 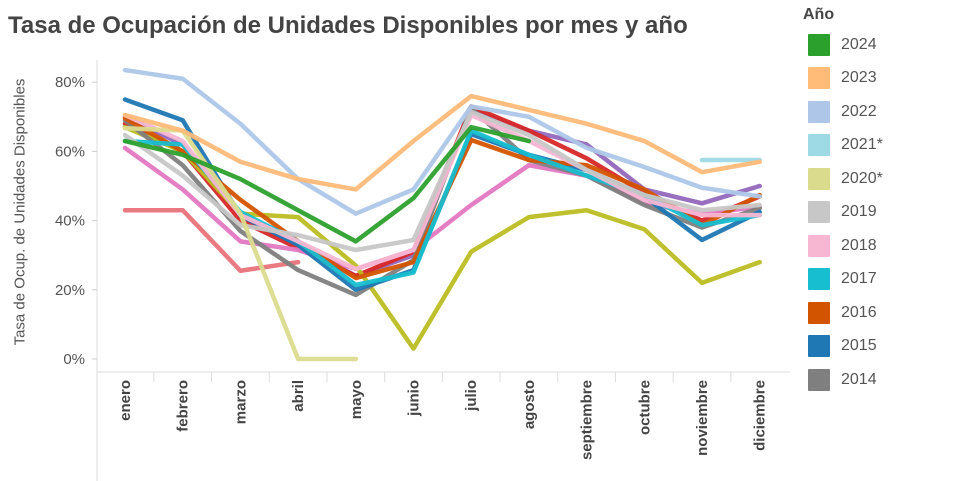 I want to click on legend-item-2015: 2015, so click(x=843, y=347).